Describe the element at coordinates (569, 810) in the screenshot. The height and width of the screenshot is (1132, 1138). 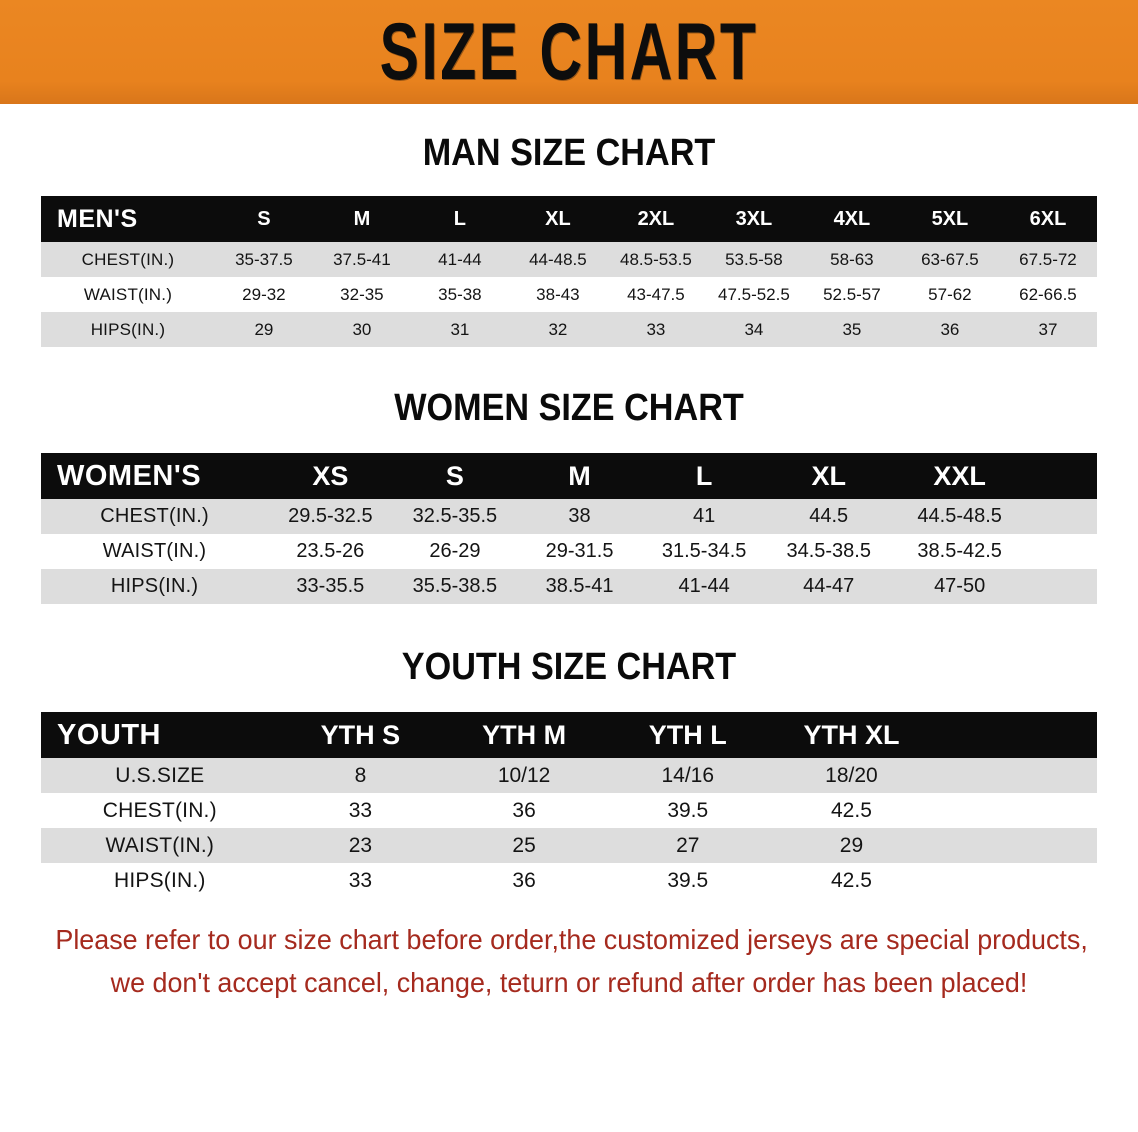
I see `table-row: CHEST(IN.) 33 36 39.5 42.5` at that location.